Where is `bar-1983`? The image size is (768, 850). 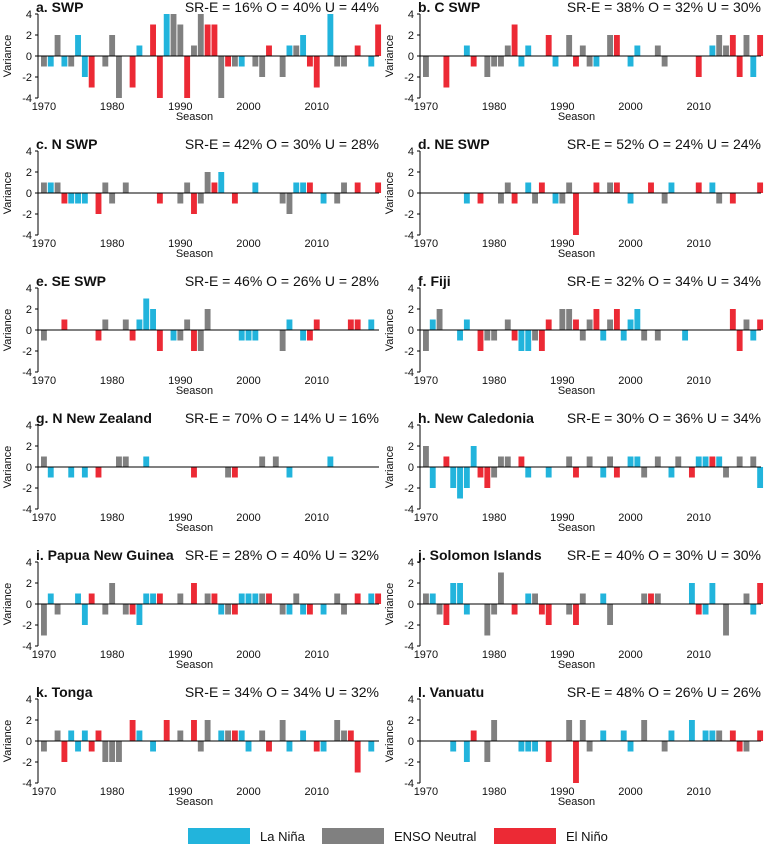 bar-1983 is located at coordinates (132, 730).